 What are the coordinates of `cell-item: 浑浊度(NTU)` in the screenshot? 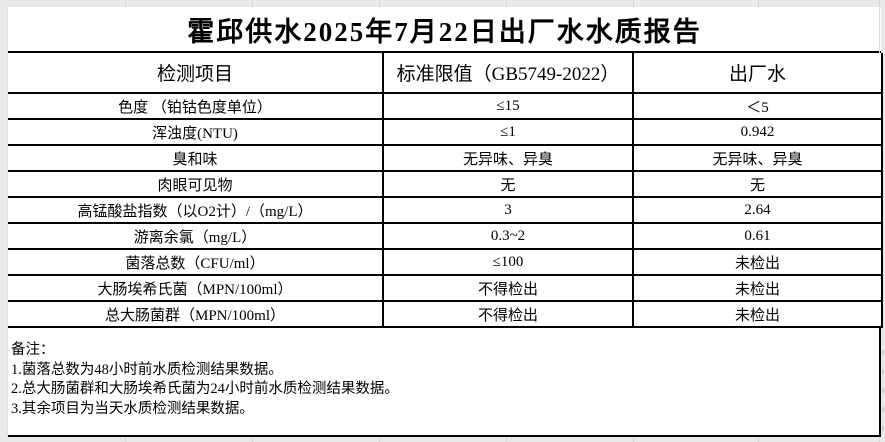 It's located at (196, 132).